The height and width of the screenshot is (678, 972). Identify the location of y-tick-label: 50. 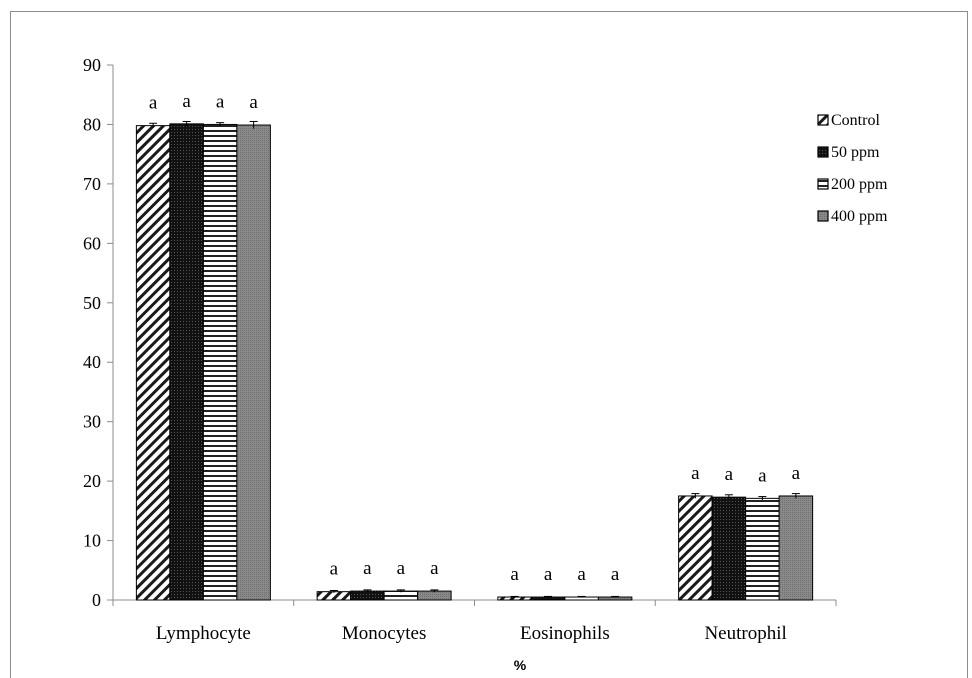
(92, 303).